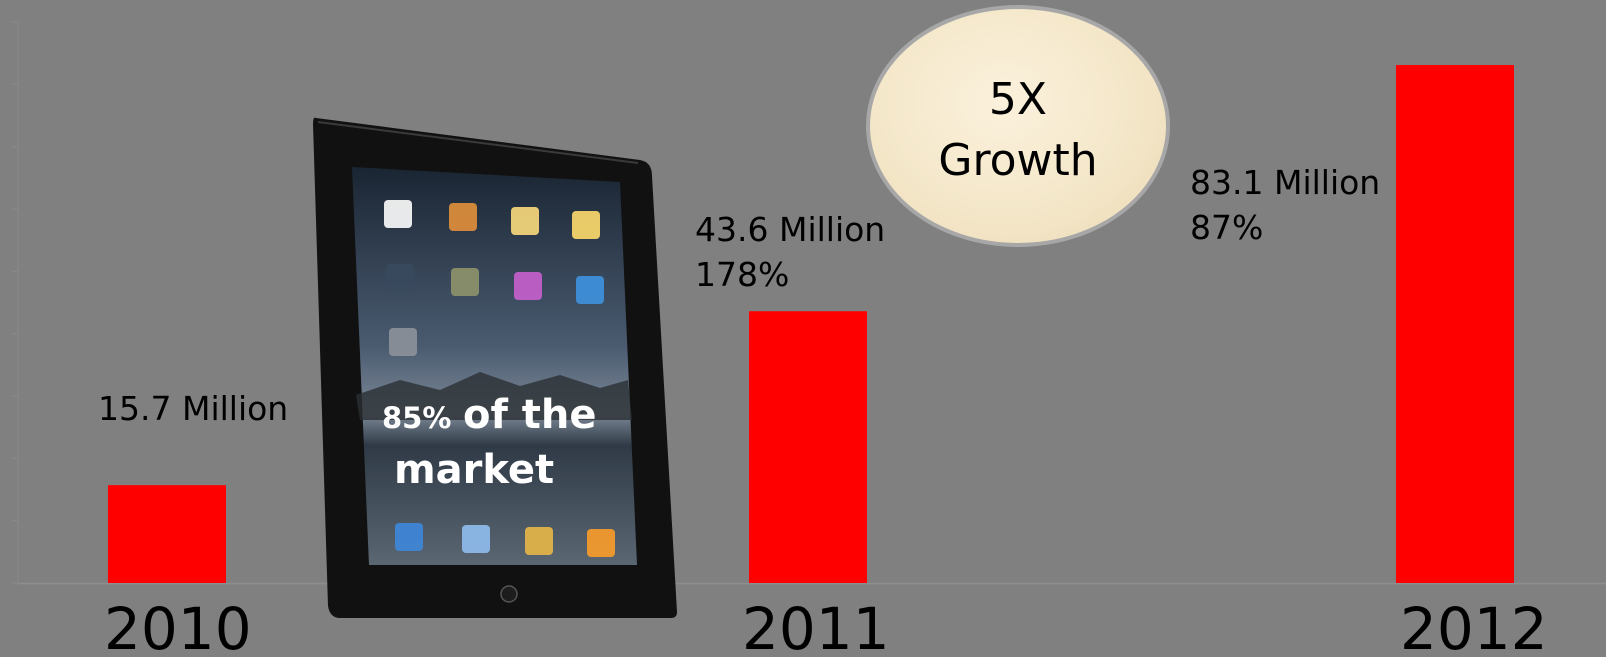 Image resolution: width=1606 pixels, height=657 pixels. Describe the element at coordinates (816, 626) in the screenshot. I see `x-tick-2011: 2011` at that location.